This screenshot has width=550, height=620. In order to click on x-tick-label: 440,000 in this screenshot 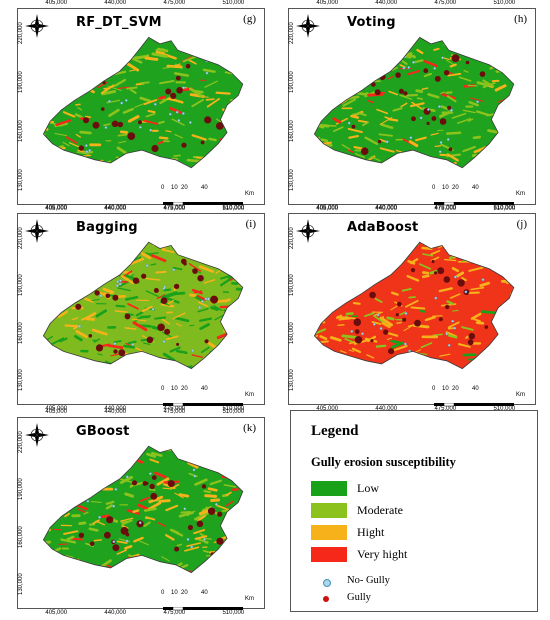, I will do `click(115, 412)`.